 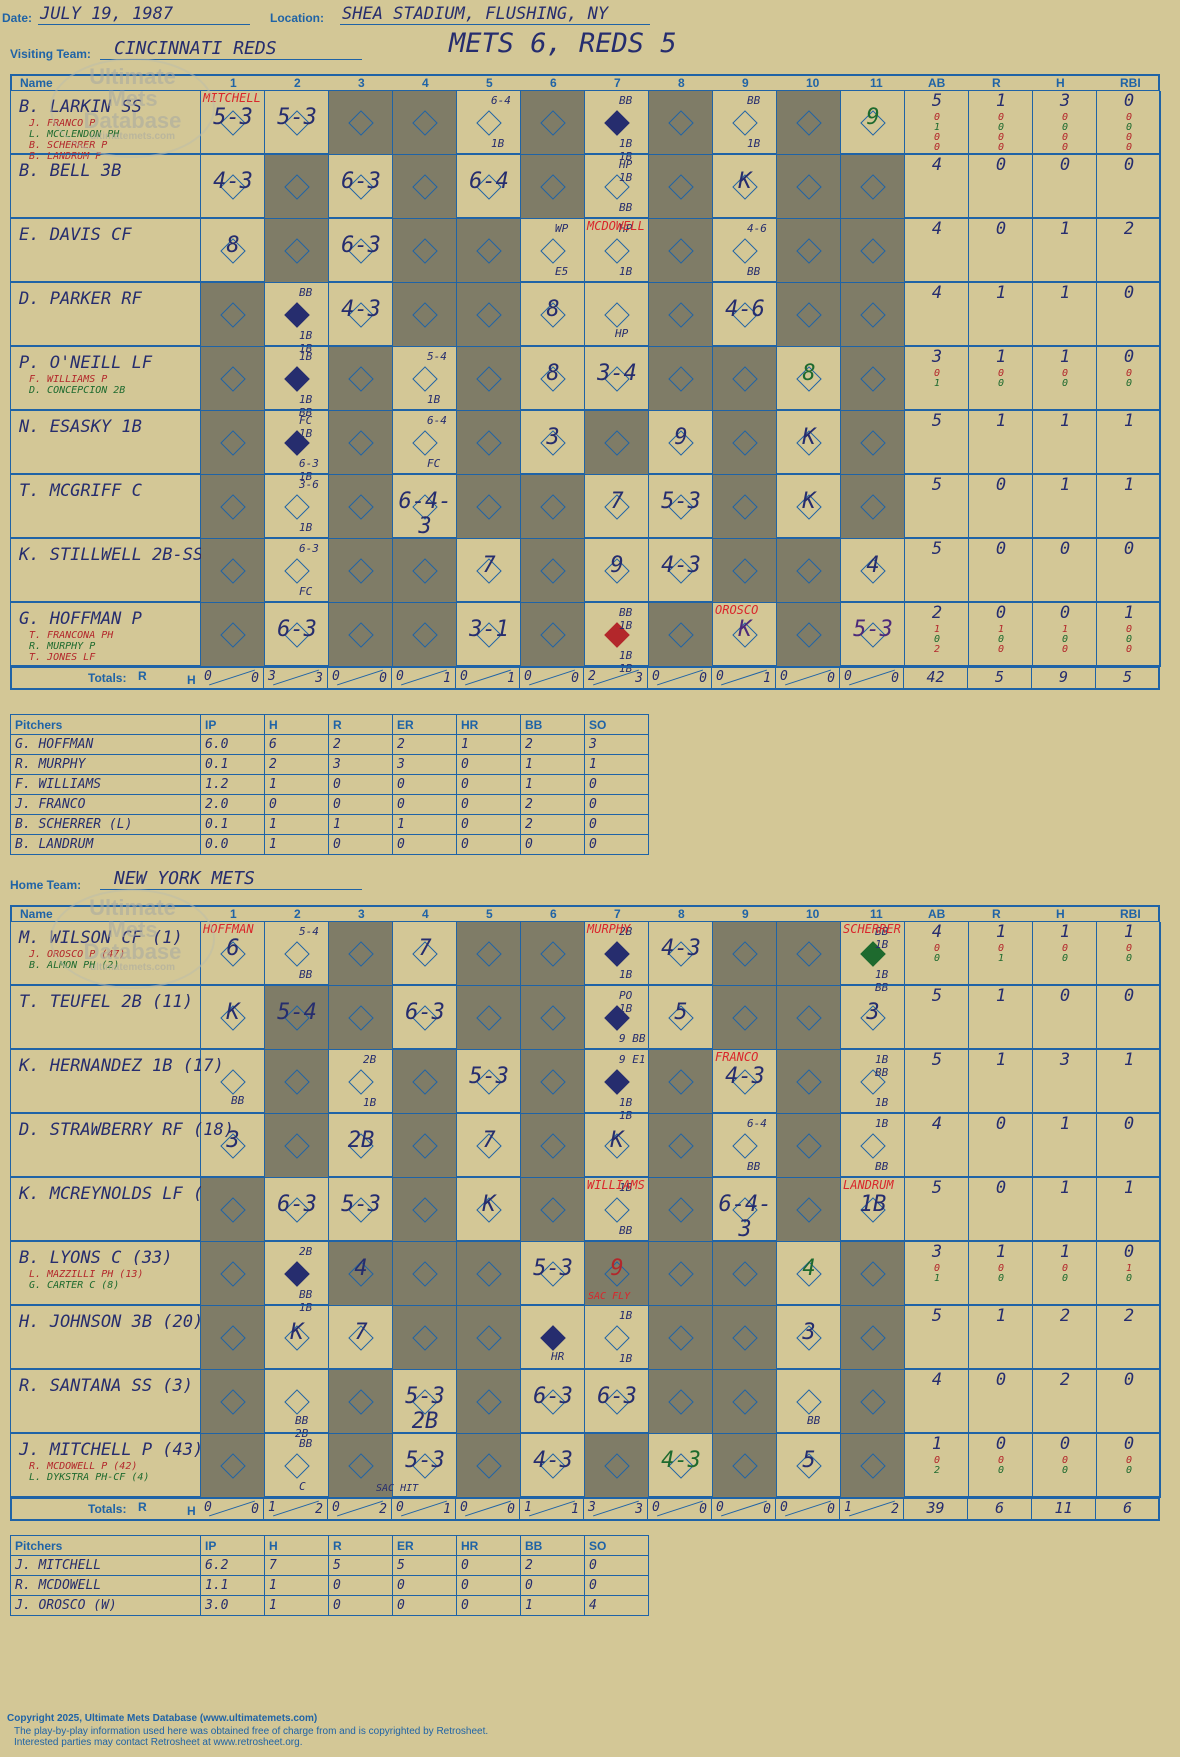 What do you see at coordinates (489, 123) in the screenshot?
I see `inning-cell: 6-4 1B` at bounding box center [489, 123].